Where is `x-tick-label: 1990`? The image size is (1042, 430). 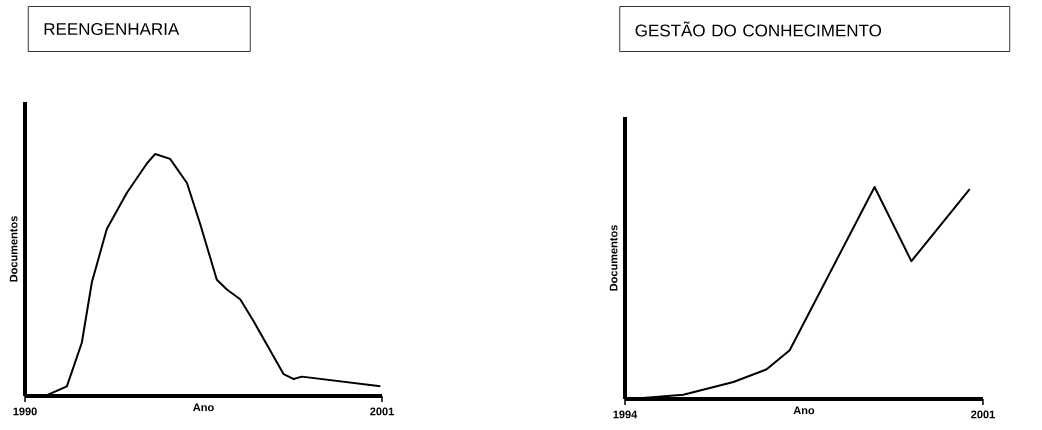
x-tick-label: 1990 is located at coordinates (25, 411).